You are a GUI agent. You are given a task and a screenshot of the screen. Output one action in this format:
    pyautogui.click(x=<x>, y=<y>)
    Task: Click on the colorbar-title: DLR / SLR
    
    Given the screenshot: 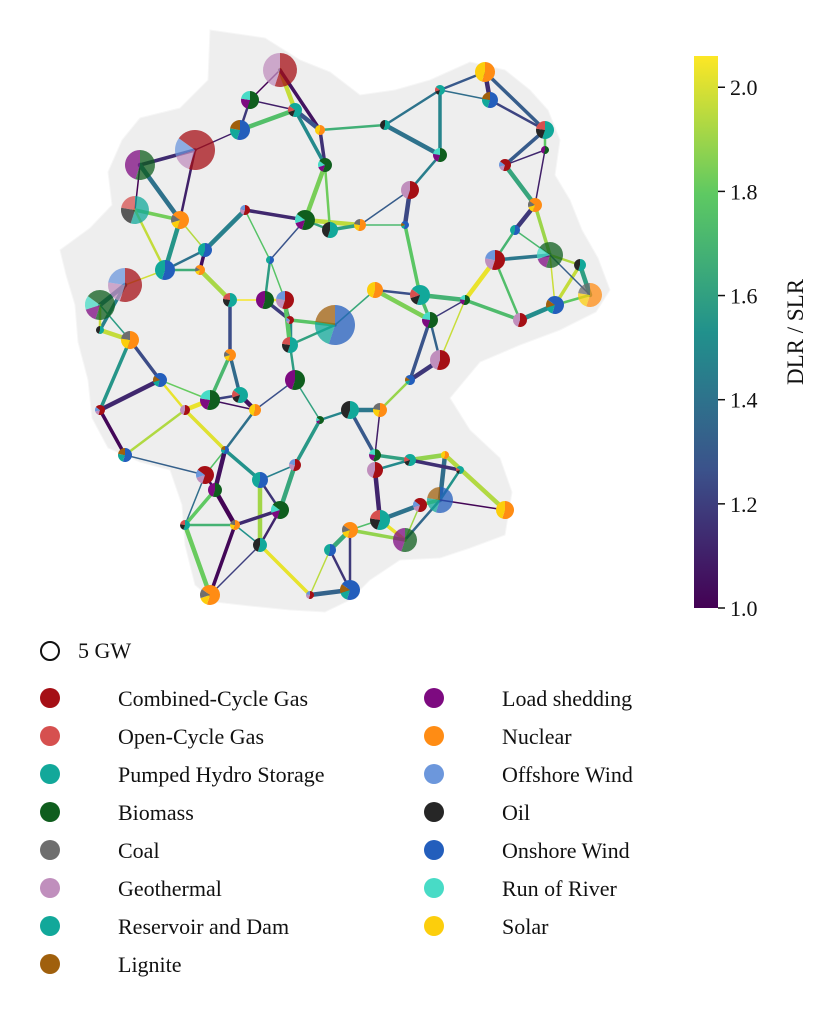 What is the action you would take?
    pyautogui.click(x=795, y=331)
    